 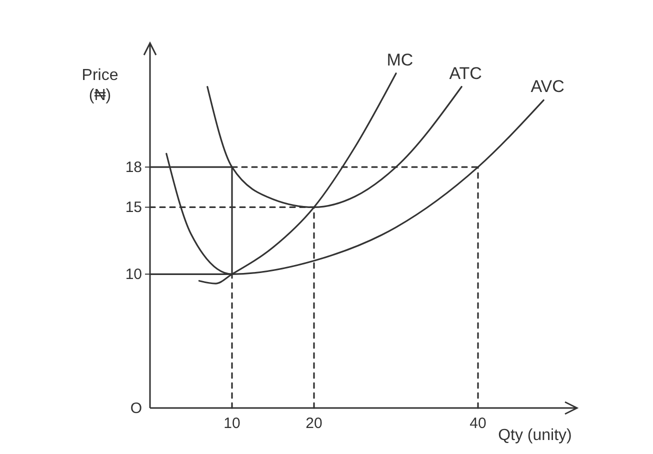 What do you see at coordinates (535, 435) in the screenshot?
I see `x-axis-title: Qty (unity)` at bounding box center [535, 435].